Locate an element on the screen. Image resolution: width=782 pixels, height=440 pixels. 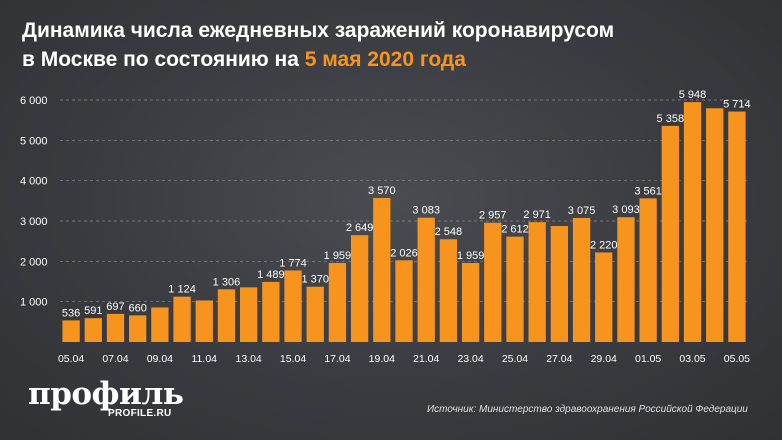
data-label: 3 093 is located at coordinates (626, 210).